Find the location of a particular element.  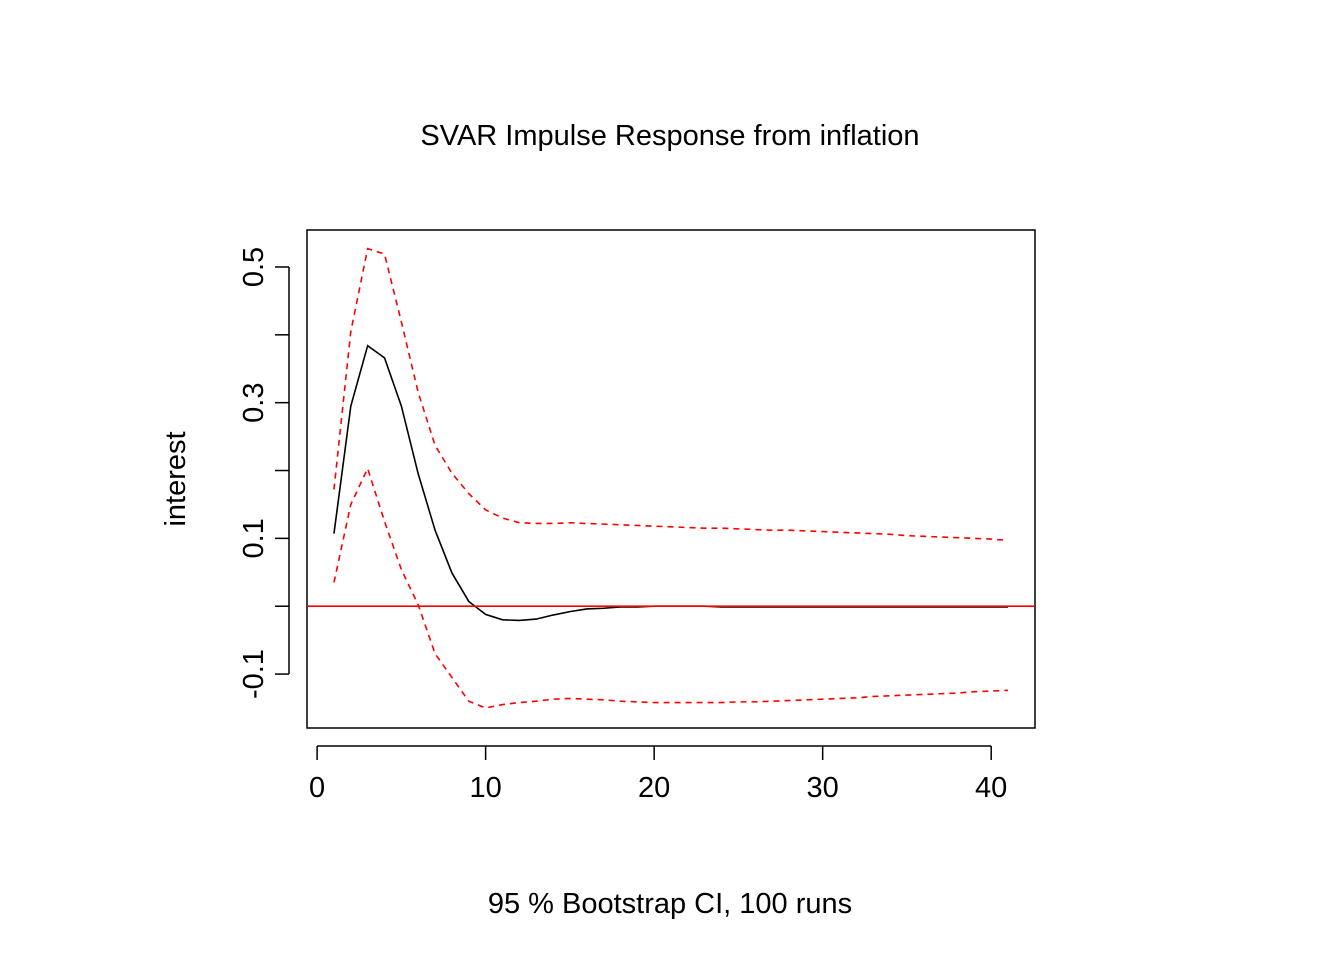

x-axis-label: 95 % Bootstrap CI, 100 runs is located at coordinates (670, 904).